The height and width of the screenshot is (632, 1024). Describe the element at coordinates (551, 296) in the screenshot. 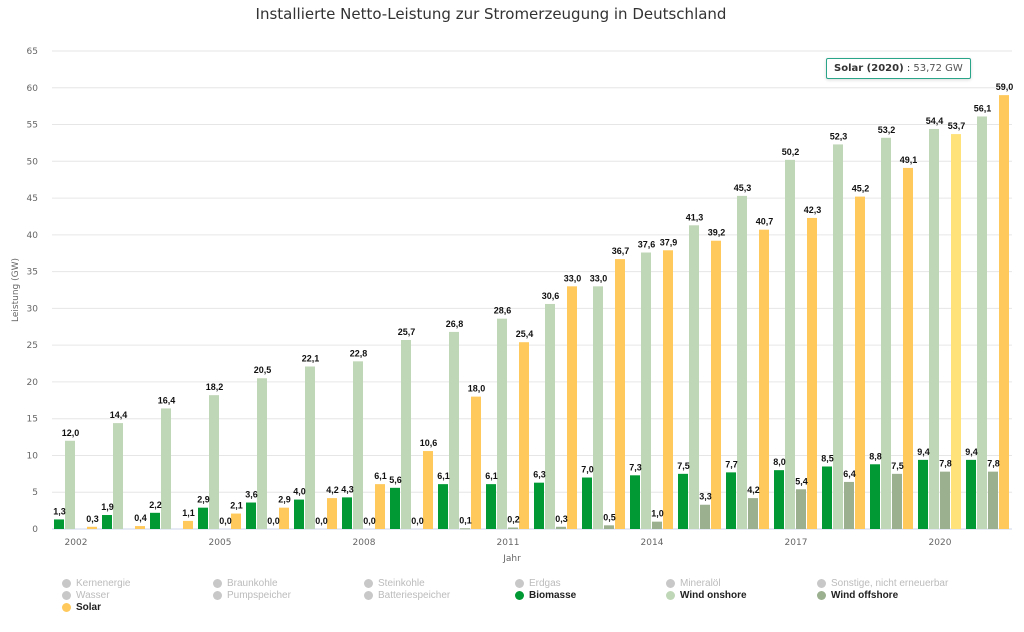

I see `data-label: 30,6` at that location.